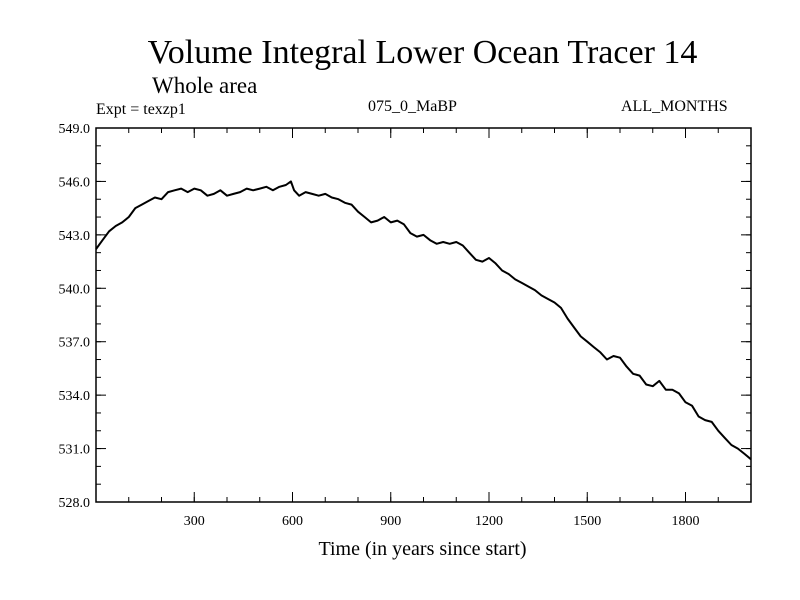  Describe the element at coordinates (205, 85) in the screenshot. I see `chart-subtitle: Whole area` at that location.